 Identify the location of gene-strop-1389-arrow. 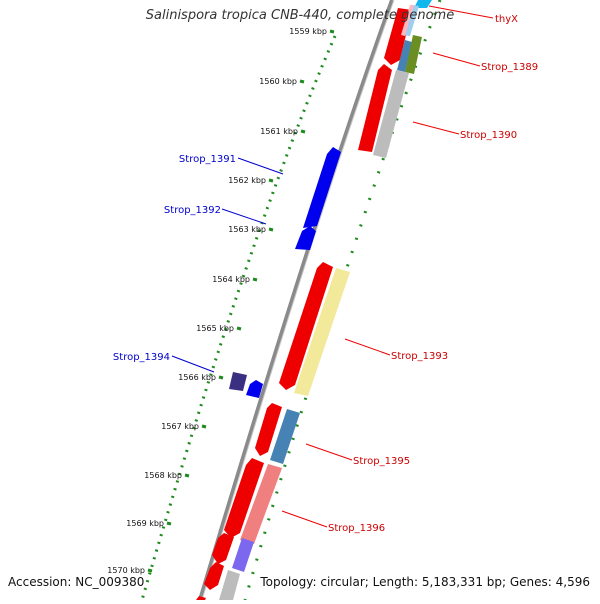
(375, 108).